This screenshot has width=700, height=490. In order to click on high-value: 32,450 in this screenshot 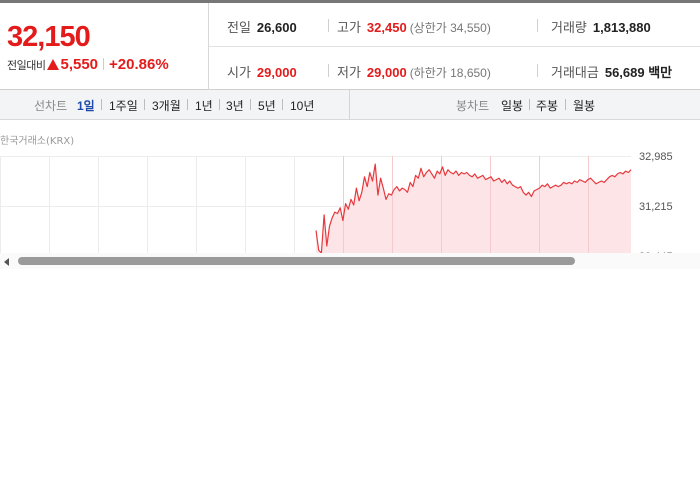, I will do `click(386, 27)`.